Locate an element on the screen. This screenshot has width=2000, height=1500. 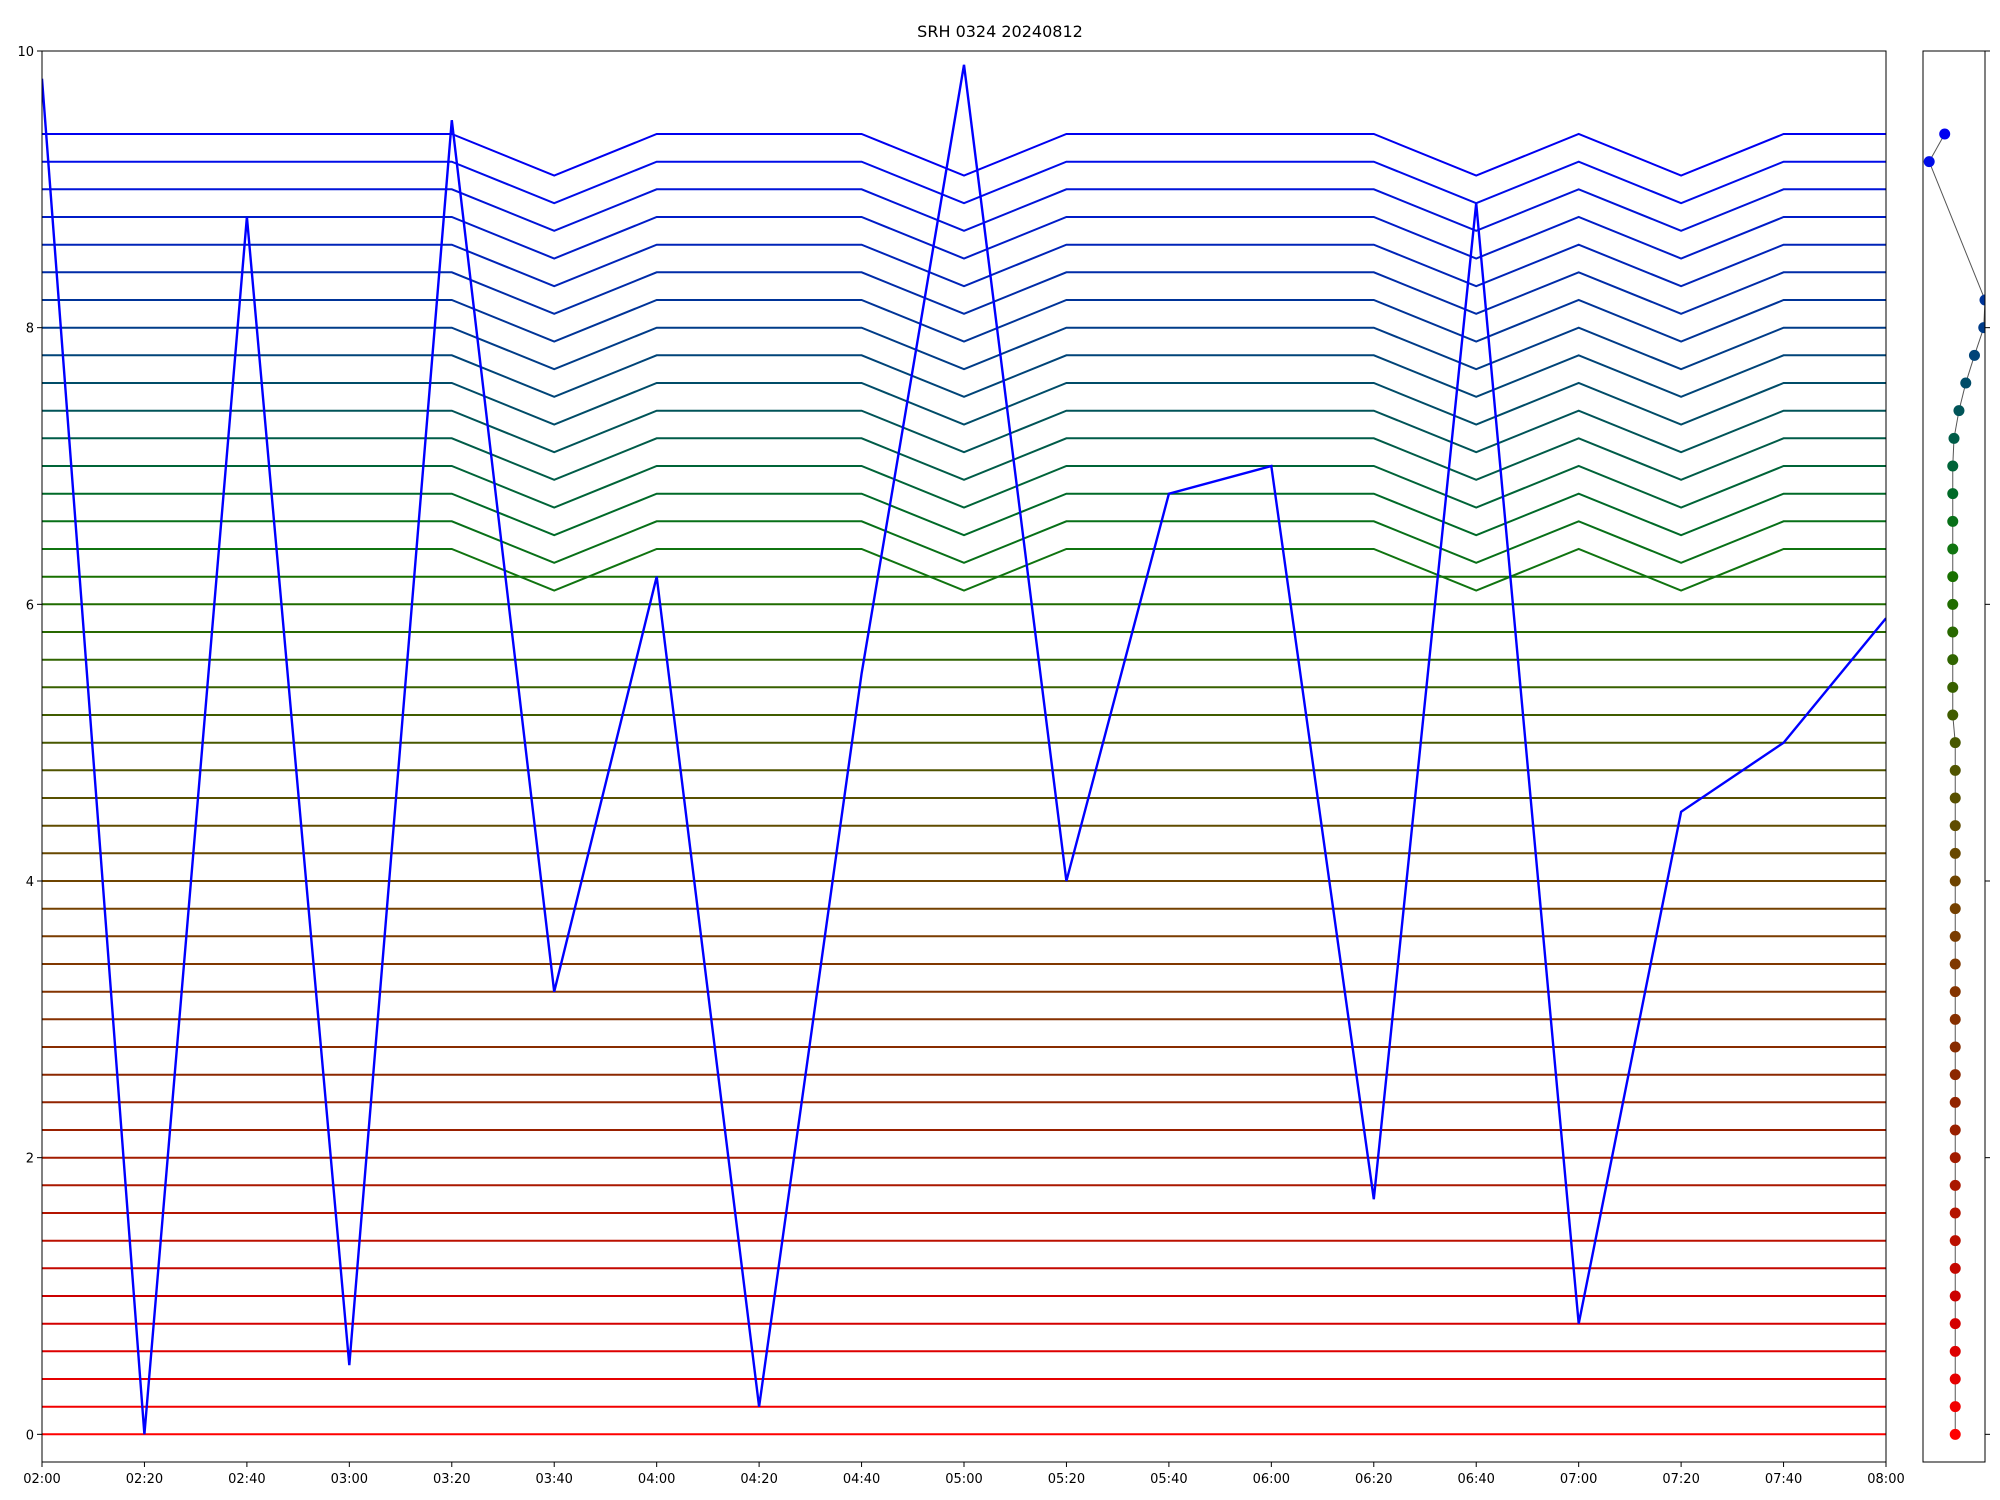
x-tick-label: 04:00 is located at coordinates (656, 1479).